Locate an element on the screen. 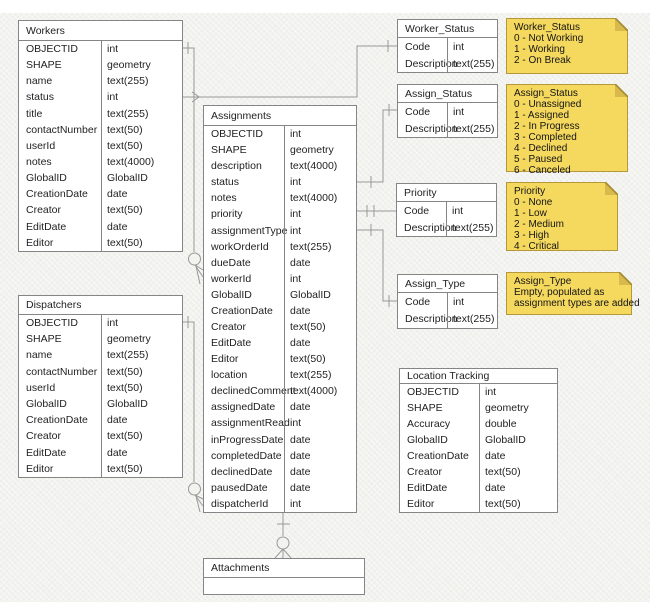 The height and width of the screenshot is (615, 650). table-row: title text(255) is located at coordinates (100, 114).